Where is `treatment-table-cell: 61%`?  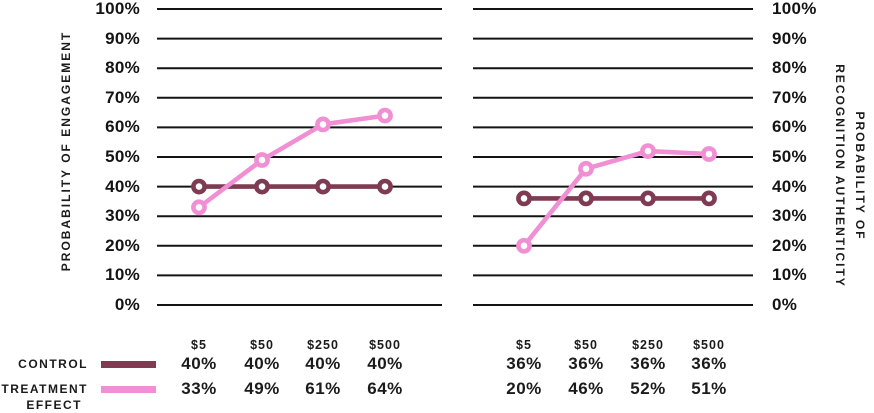
treatment-table-cell: 61% is located at coordinates (323, 388).